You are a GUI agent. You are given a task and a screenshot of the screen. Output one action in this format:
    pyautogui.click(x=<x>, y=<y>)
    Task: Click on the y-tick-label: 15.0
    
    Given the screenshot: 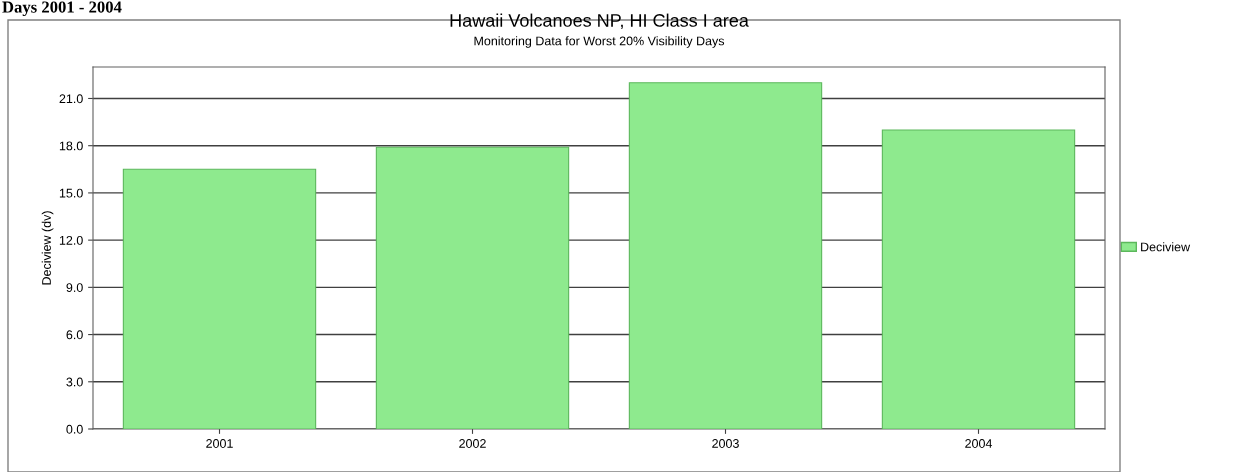 What is the action you would take?
    pyautogui.click(x=71, y=193)
    